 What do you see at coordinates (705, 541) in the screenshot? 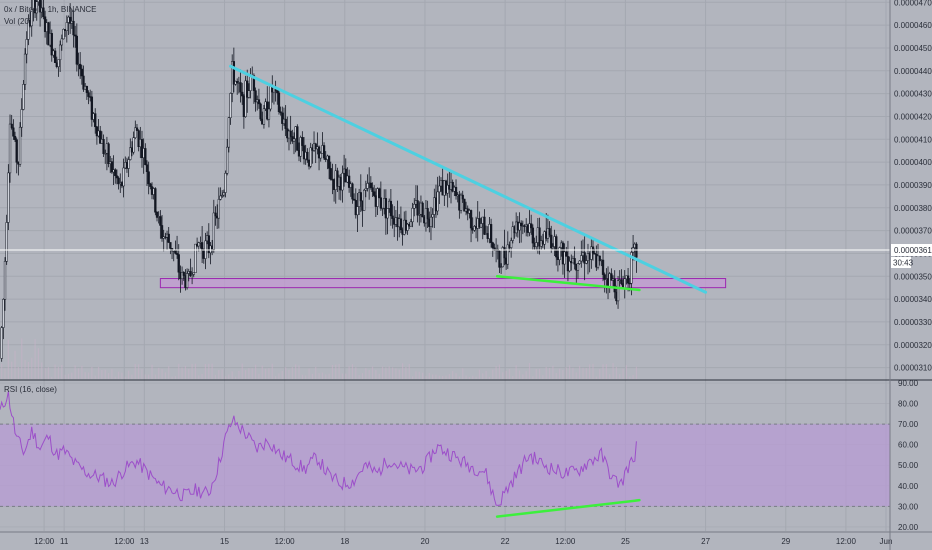
I see `time-tick-label: 27` at bounding box center [705, 541].